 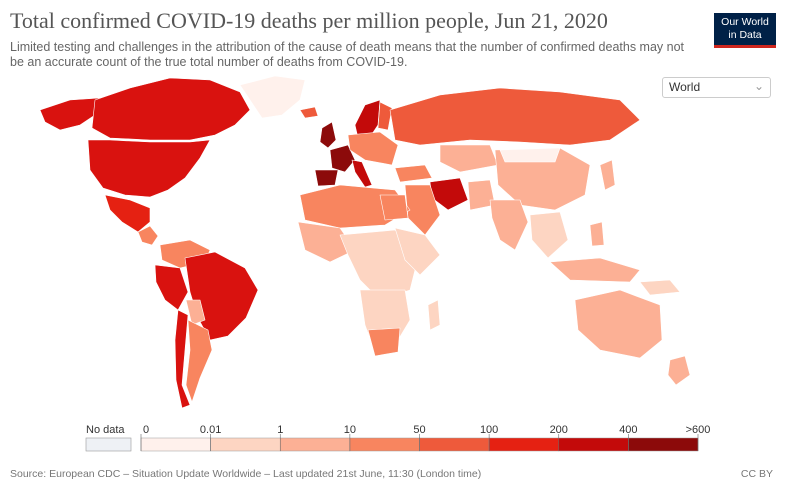 I want to click on owid-logo: Our World in Data, so click(x=745, y=30).